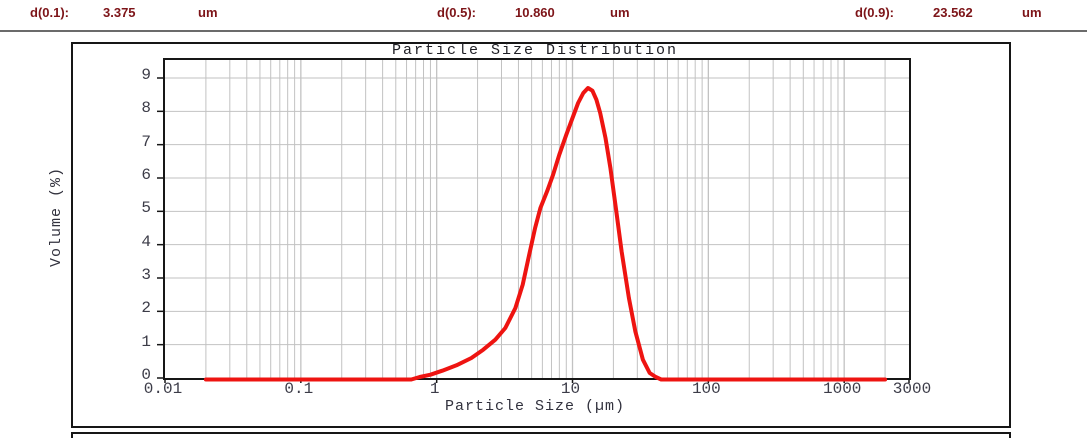 This screenshot has height=438, width=1087. What do you see at coordinates (146, 241) in the screenshot?
I see `y-tick-label: 4` at bounding box center [146, 241].